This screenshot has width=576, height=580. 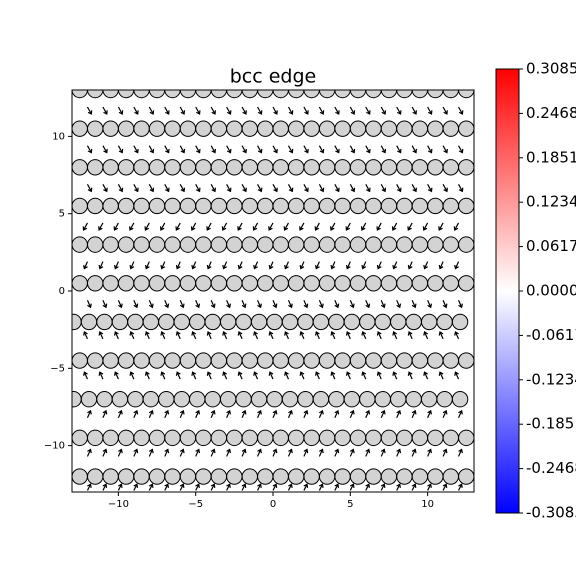 What do you see at coordinates (551, 379) in the screenshot?
I see `colorbar-tick-label: -0.1234` at bounding box center [551, 379].